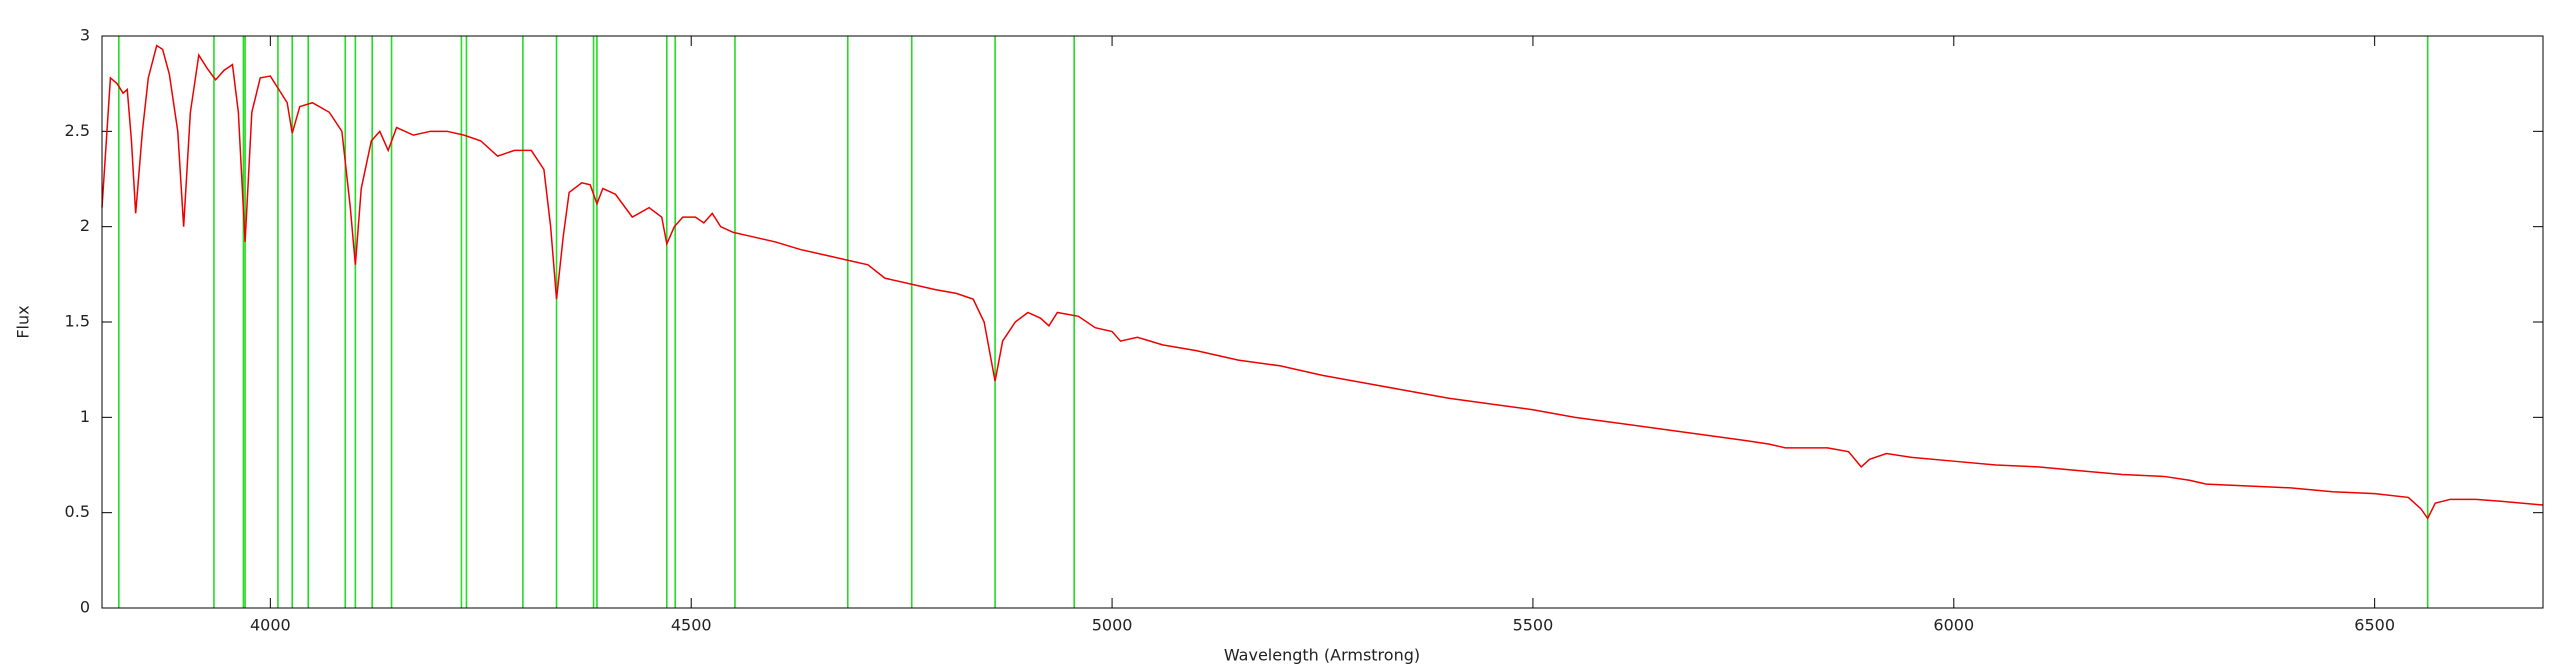 This screenshot has width=2560, height=668. I want to click on x-tick-label: 5000, so click(1112, 625).